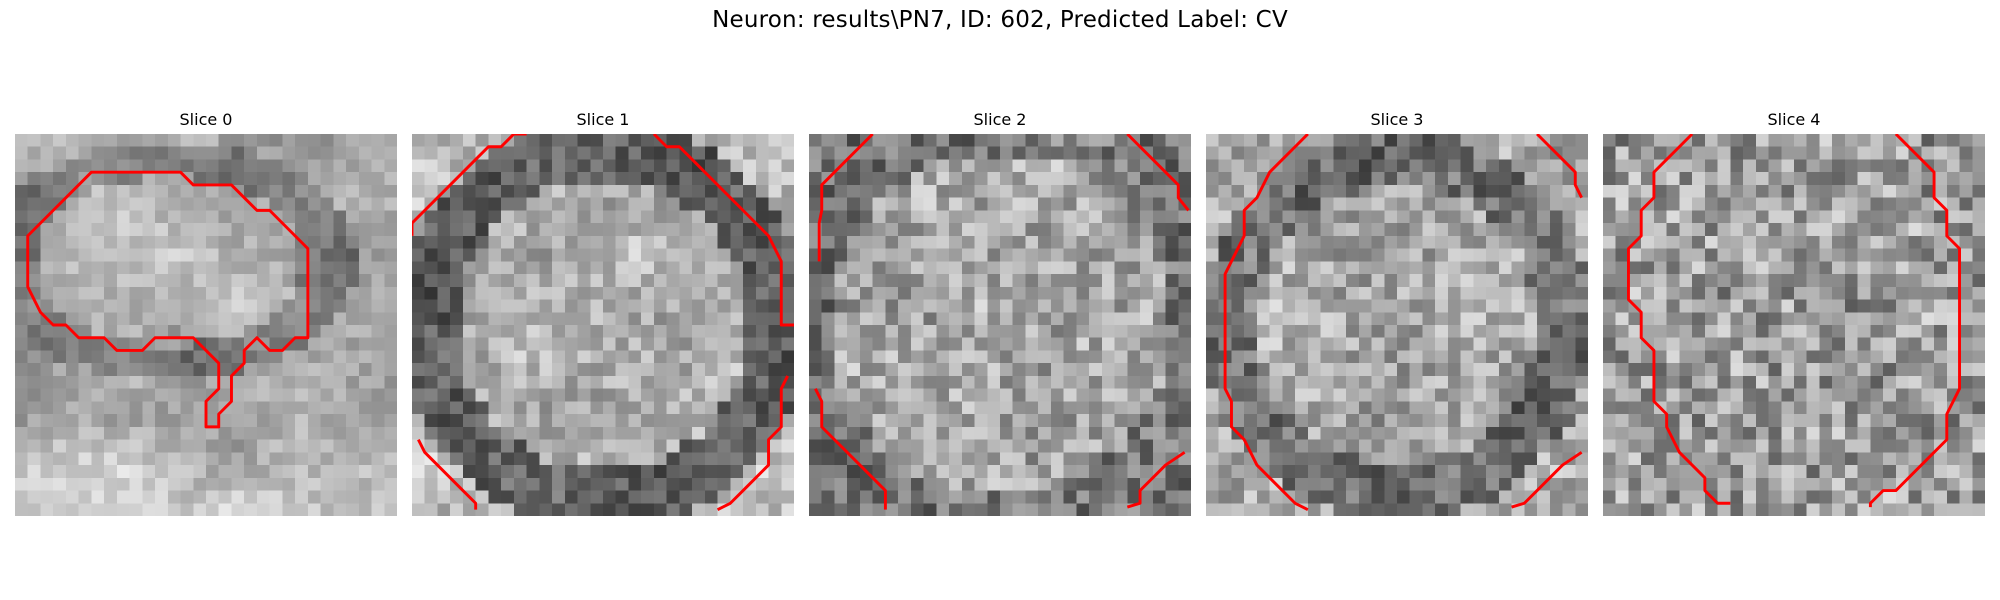 The height and width of the screenshot is (600, 2000). Describe the element at coordinates (1397, 119) in the screenshot. I see `slice-title: Slice 3` at that location.